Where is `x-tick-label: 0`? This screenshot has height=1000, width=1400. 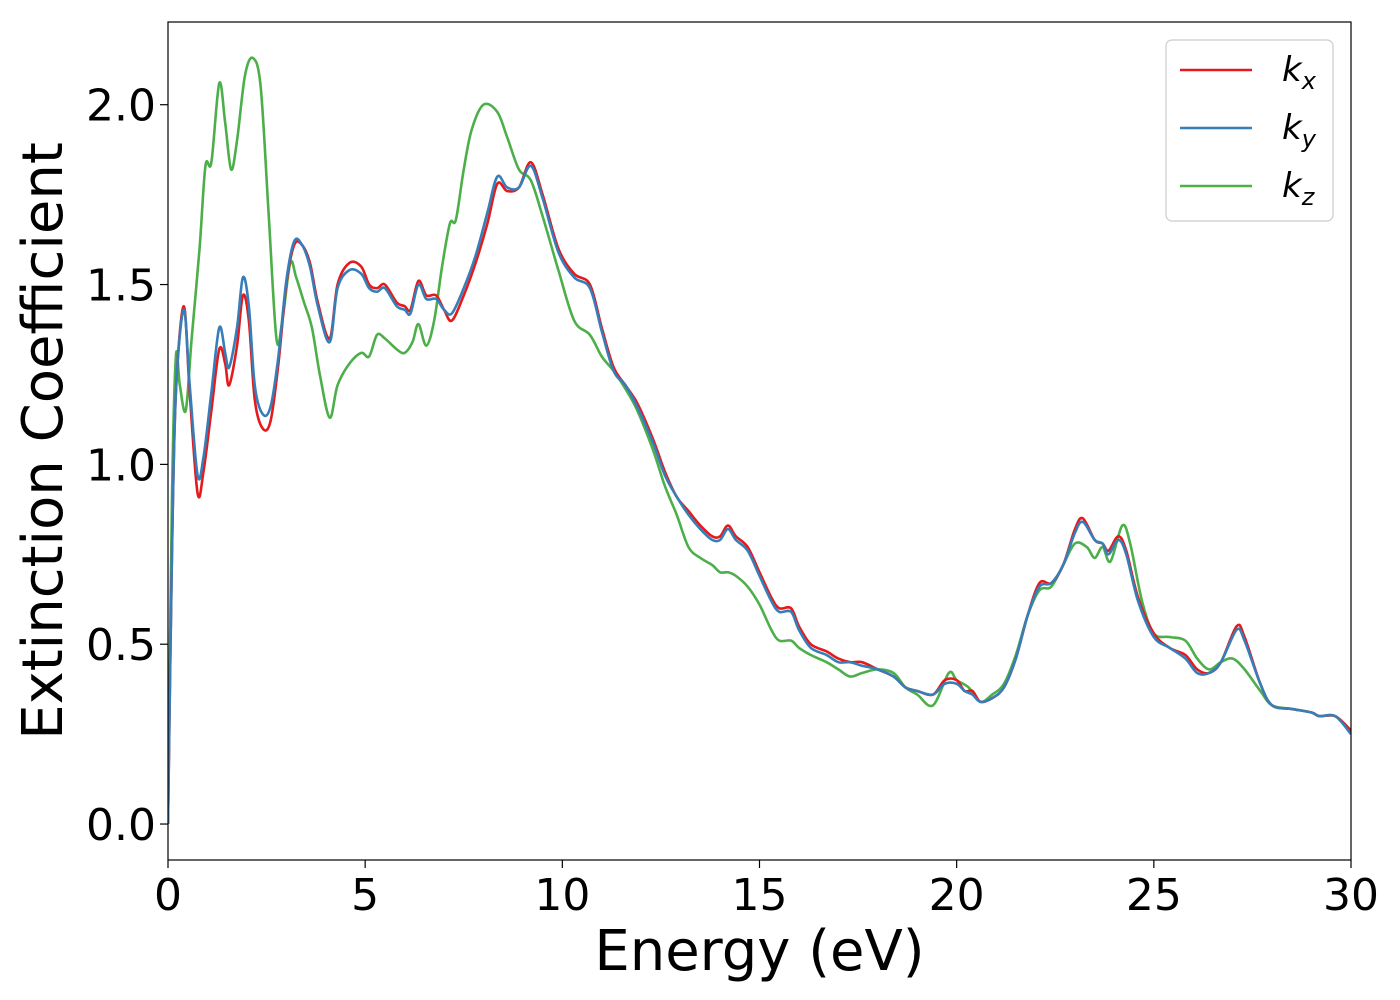
x-tick-label: 0 is located at coordinates (168, 895).